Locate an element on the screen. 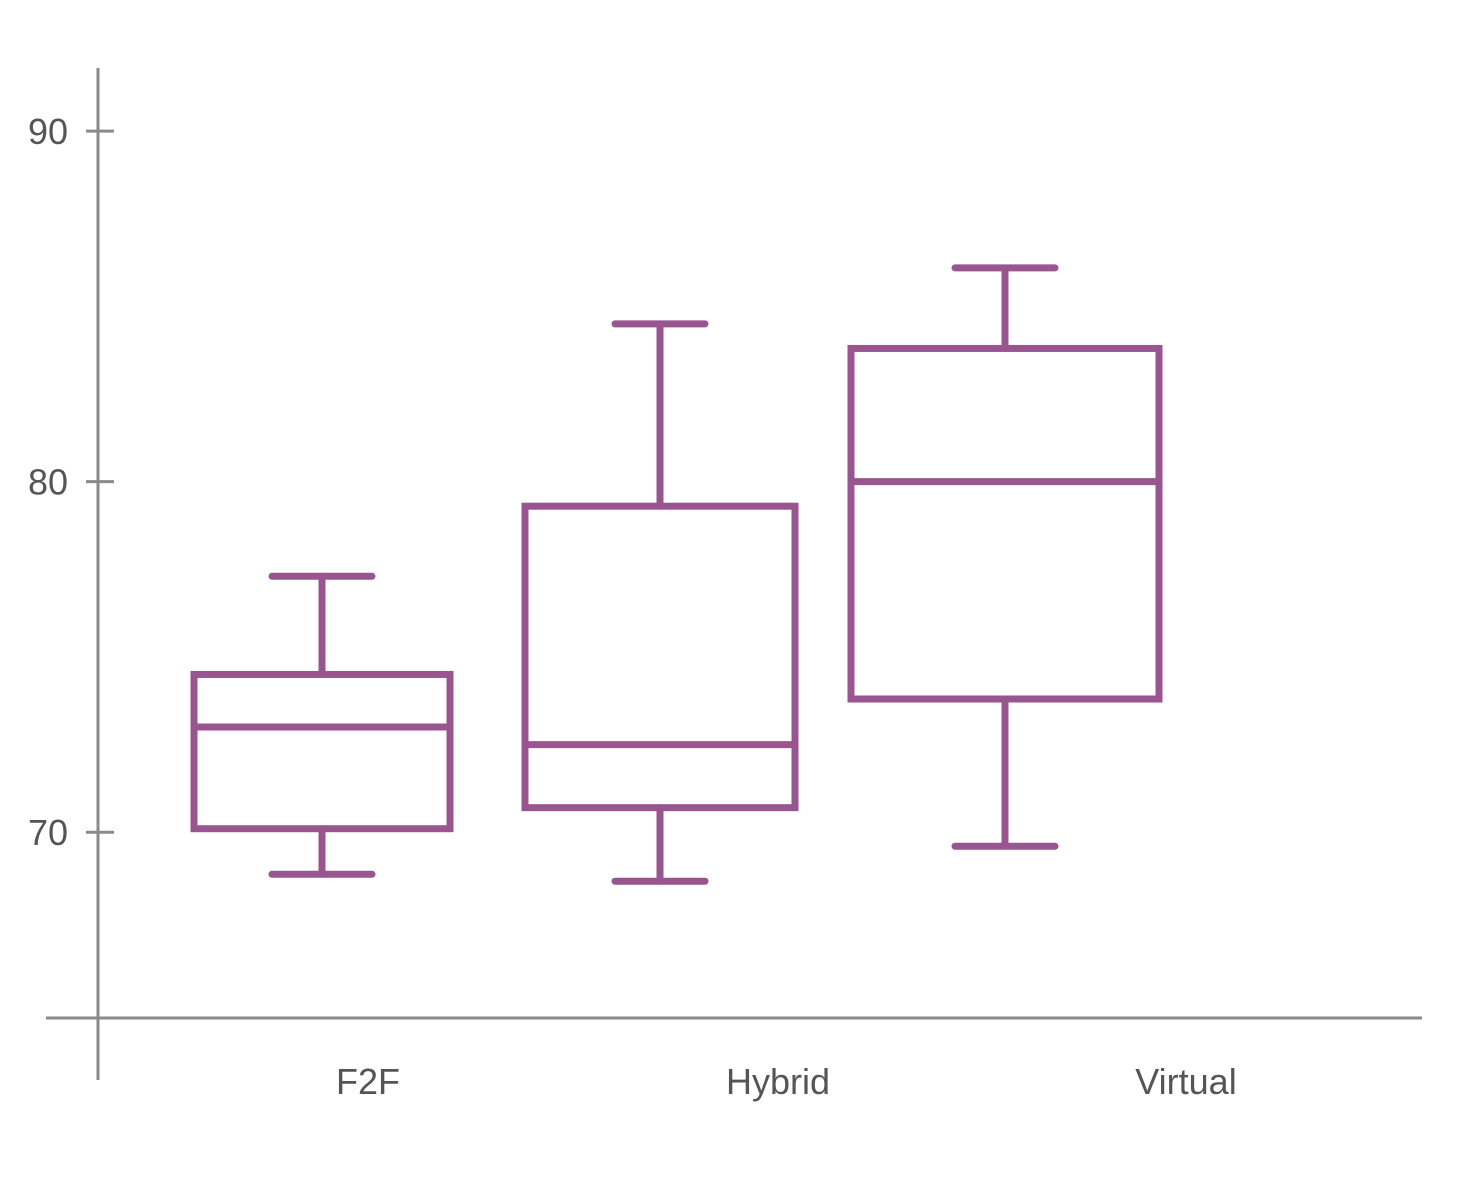 Image resolution: width=1474 pixels, height=1188 pixels. x-tick-label: Hybrid is located at coordinates (778, 1081).